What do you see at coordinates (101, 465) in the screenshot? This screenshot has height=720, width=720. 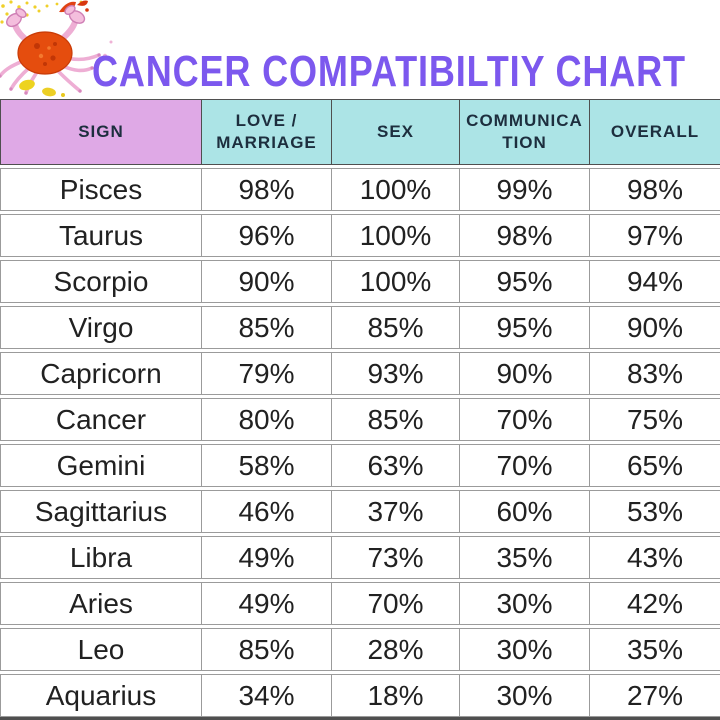 I see `sign-cell: Gemini` at bounding box center [101, 465].